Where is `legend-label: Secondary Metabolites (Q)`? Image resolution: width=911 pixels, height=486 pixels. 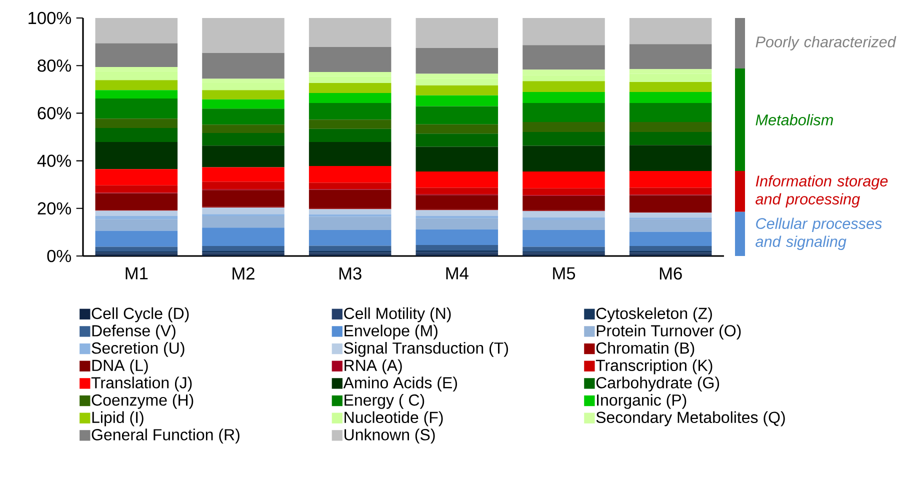 legend-label: Secondary Metabolites (Q) is located at coordinates (690, 418).